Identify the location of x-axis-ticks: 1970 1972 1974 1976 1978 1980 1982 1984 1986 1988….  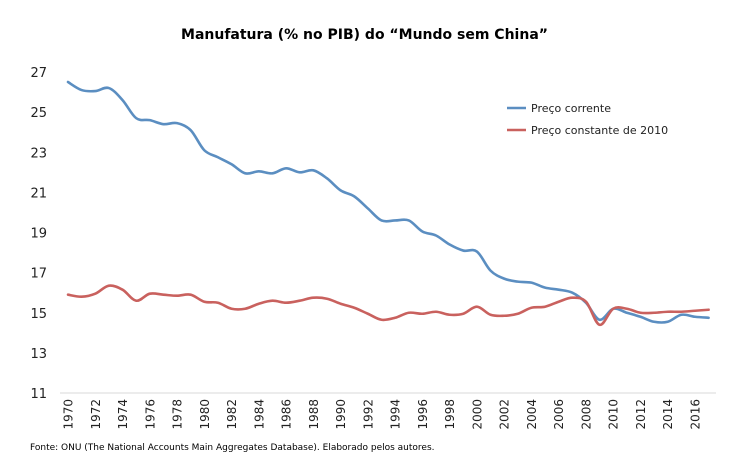
(382, 414).